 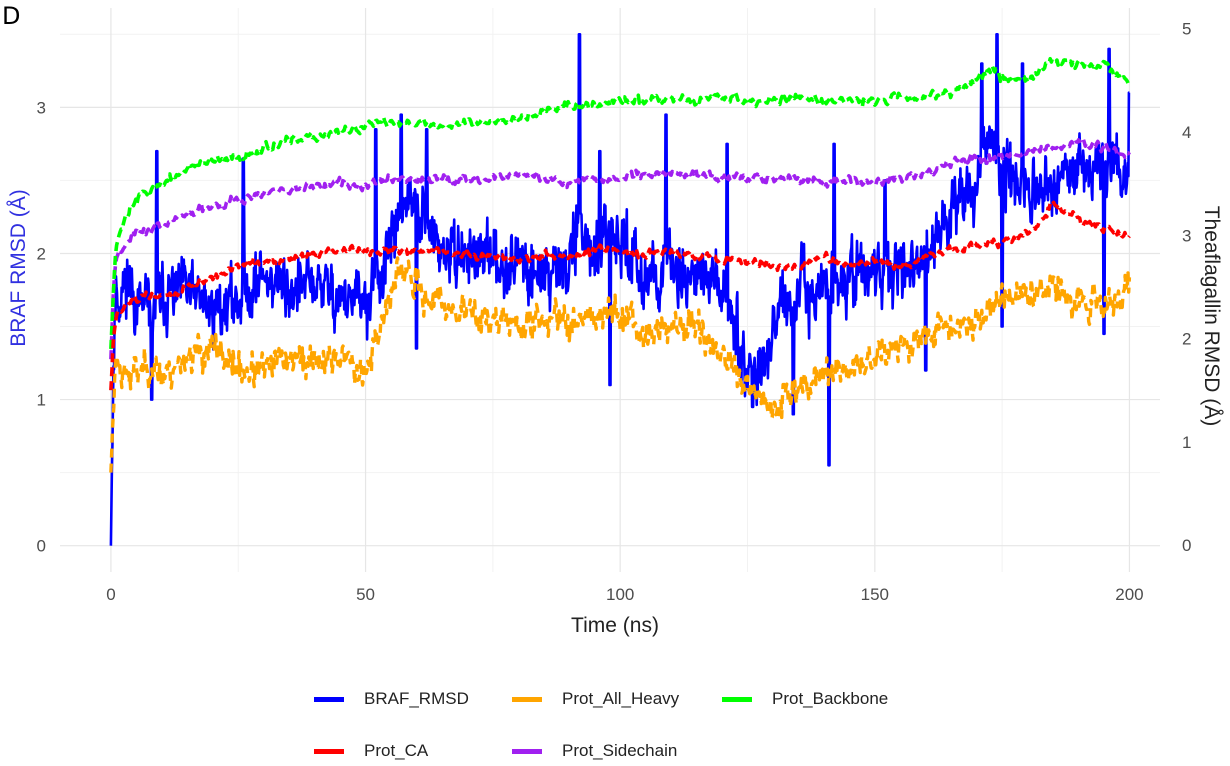 What do you see at coordinates (875, 594) in the screenshot?
I see `x-tick-label: 150` at bounding box center [875, 594].